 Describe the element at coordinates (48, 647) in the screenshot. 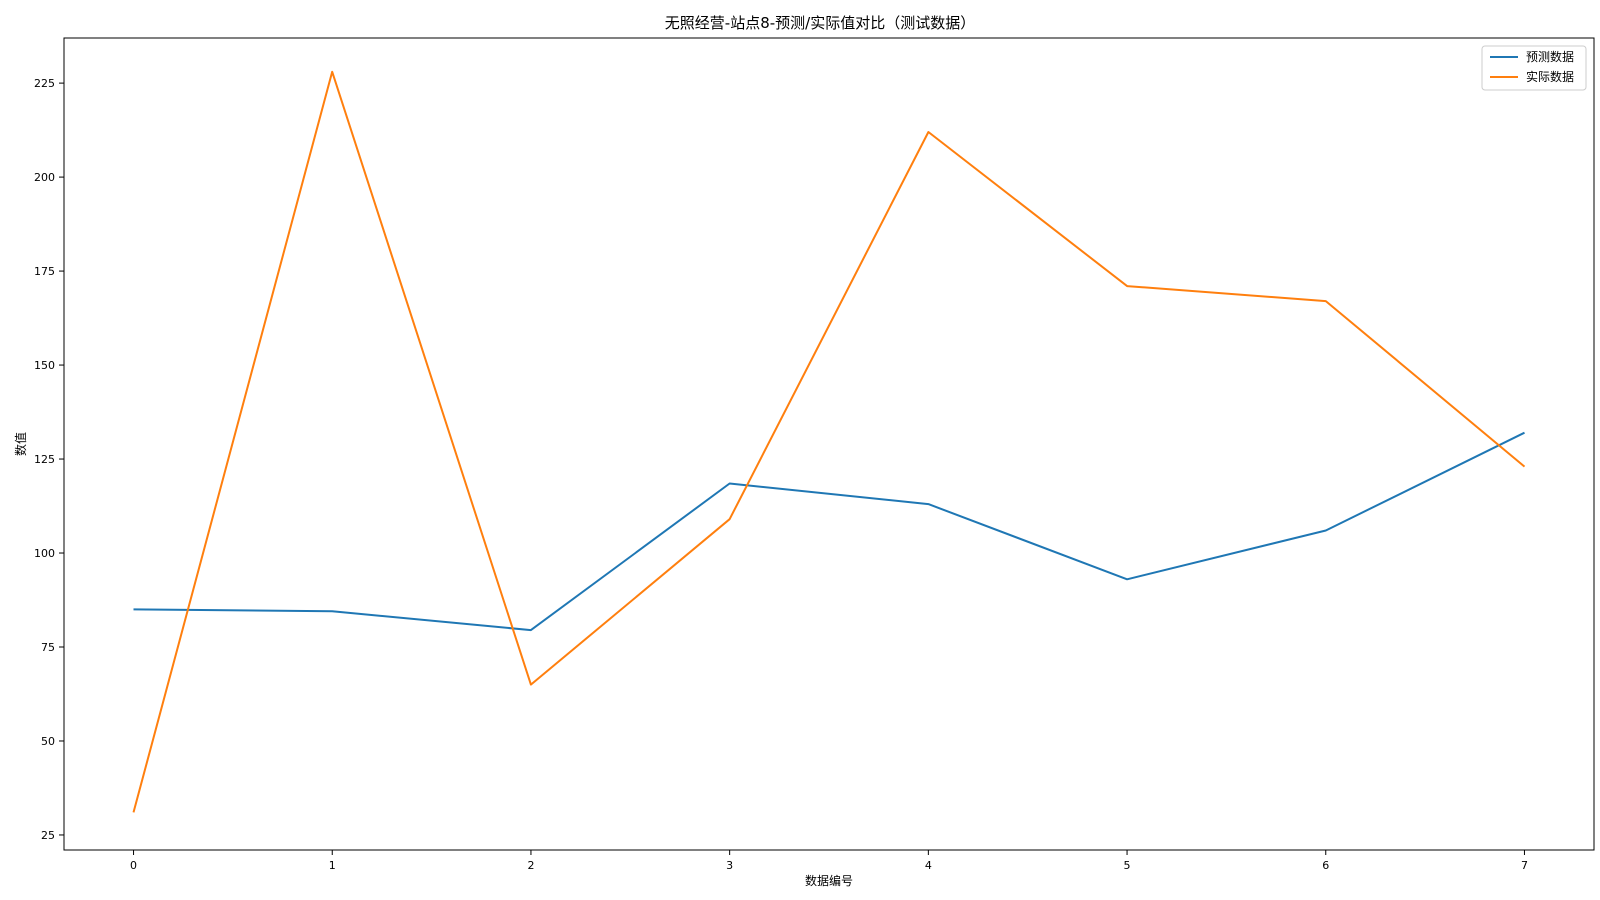

I see `y-tick-label: 75` at that location.